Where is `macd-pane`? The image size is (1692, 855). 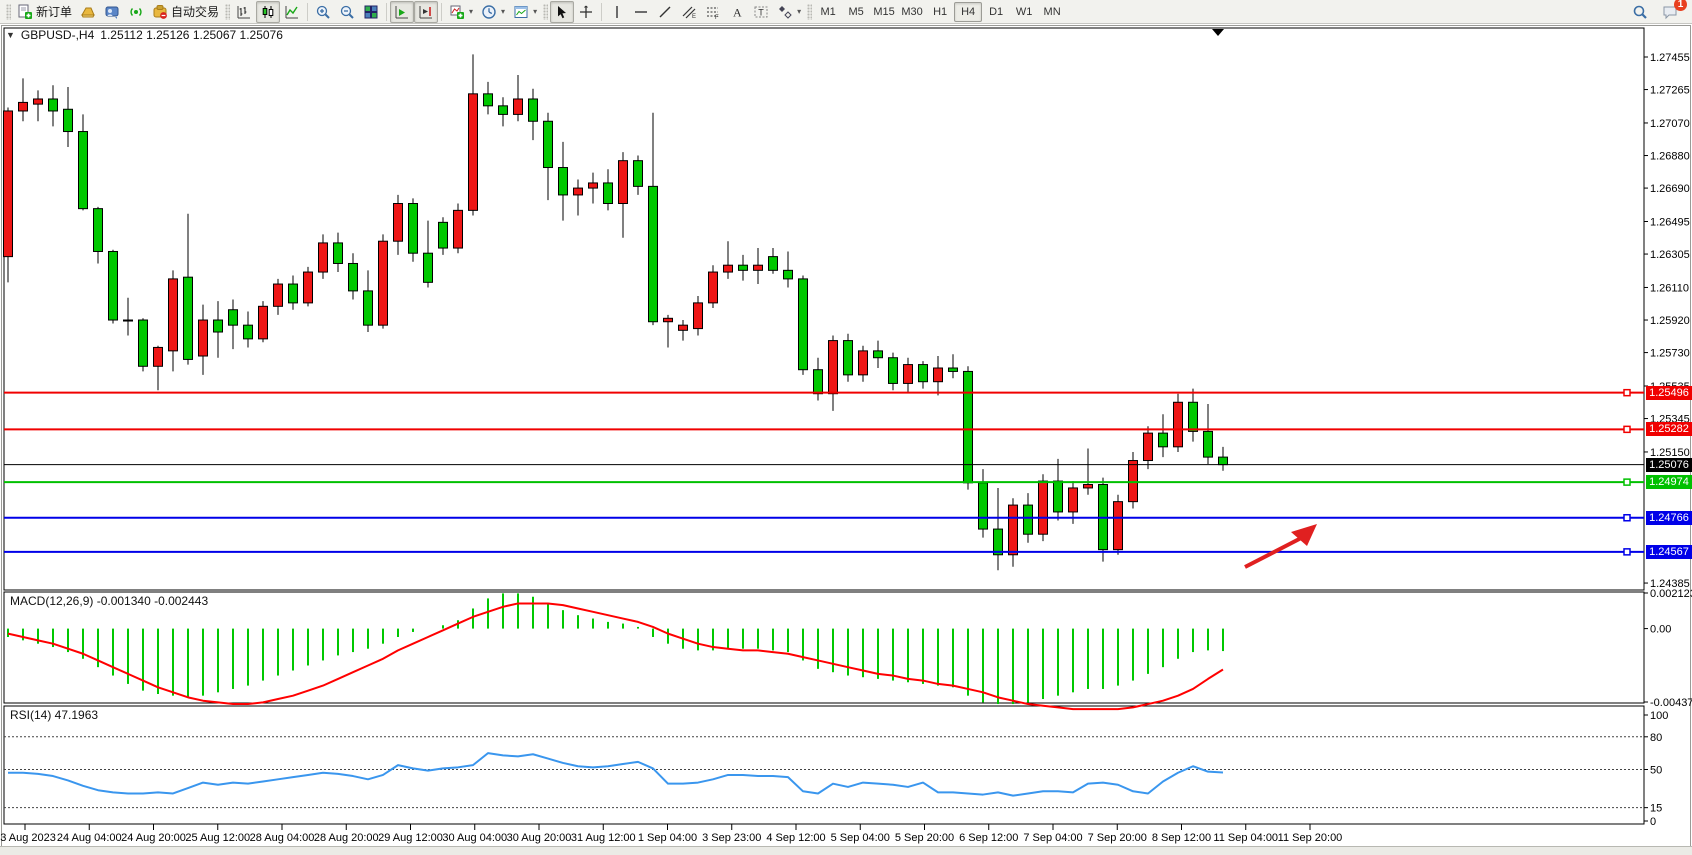
macd-pane is located at coordinates (824, 647).